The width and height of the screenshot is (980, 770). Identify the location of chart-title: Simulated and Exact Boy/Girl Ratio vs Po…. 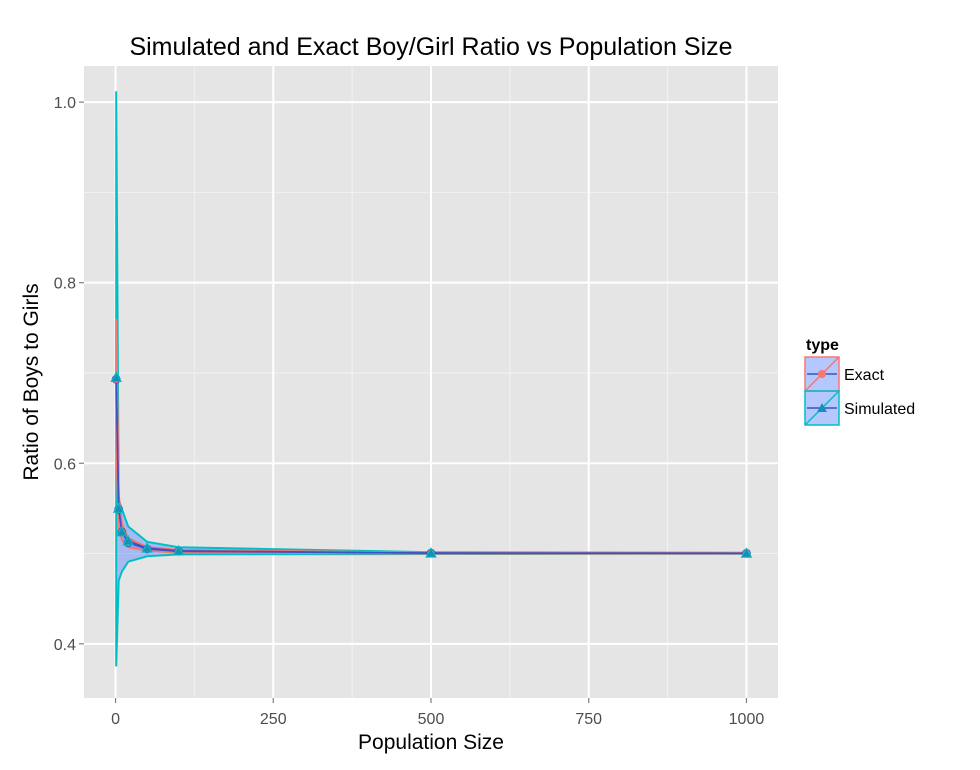
(430, 47).